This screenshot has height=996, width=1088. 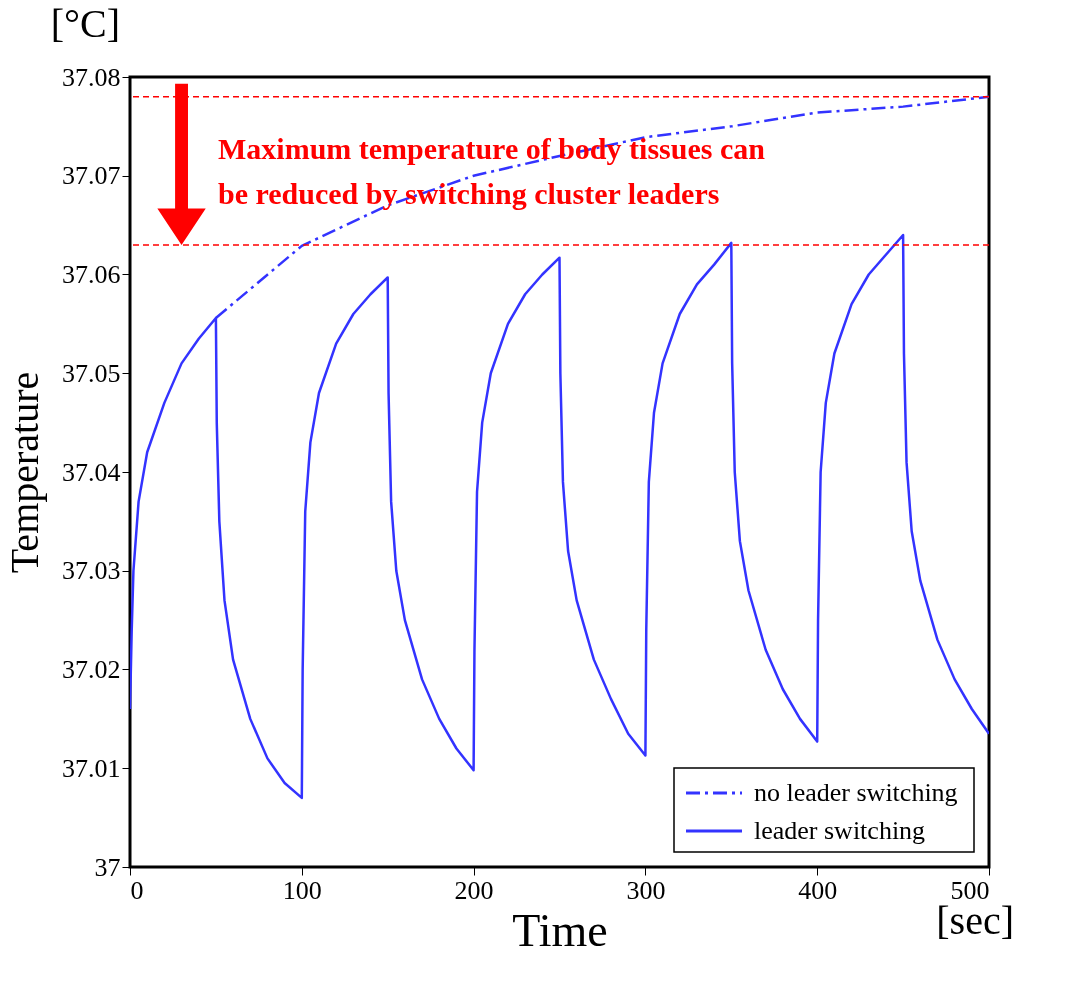 What do you see at coordinates (91, 472) in the screenshot?
I see `y-tick-label: 37.04` at bounding box center [91, 472].